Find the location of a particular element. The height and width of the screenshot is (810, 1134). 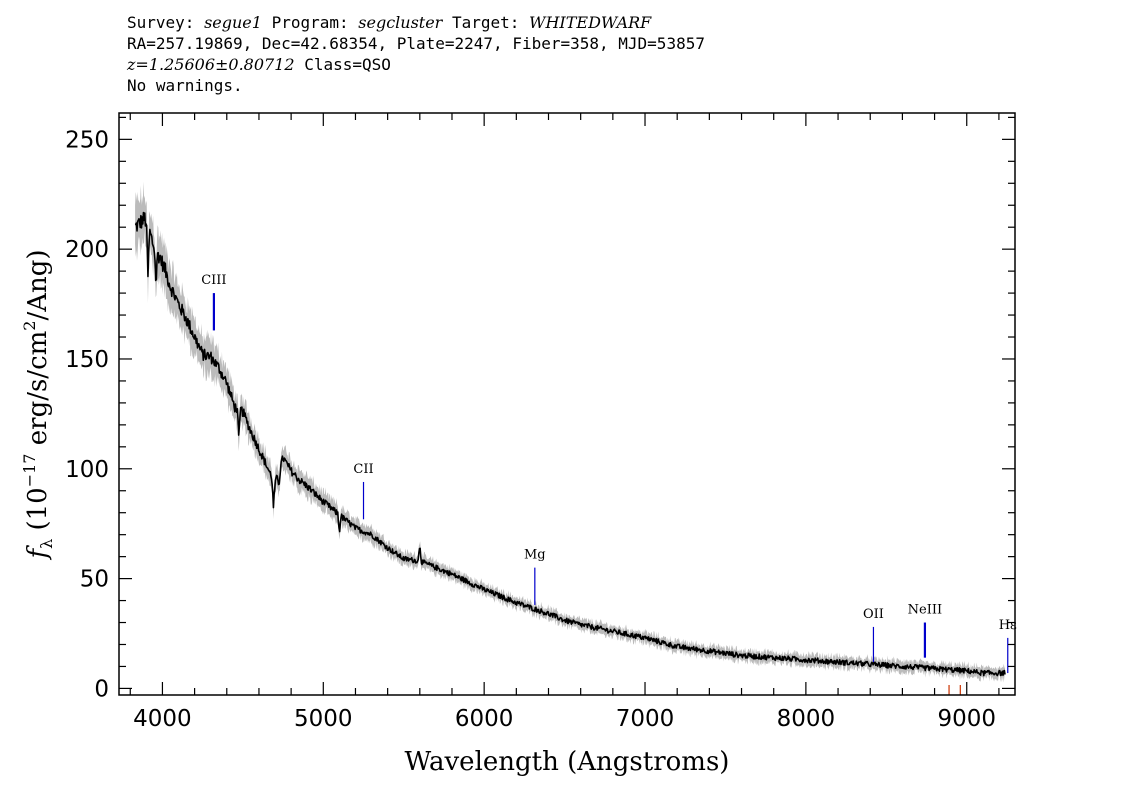

y-tick-label: 150 is located at coordinates (87, 360).